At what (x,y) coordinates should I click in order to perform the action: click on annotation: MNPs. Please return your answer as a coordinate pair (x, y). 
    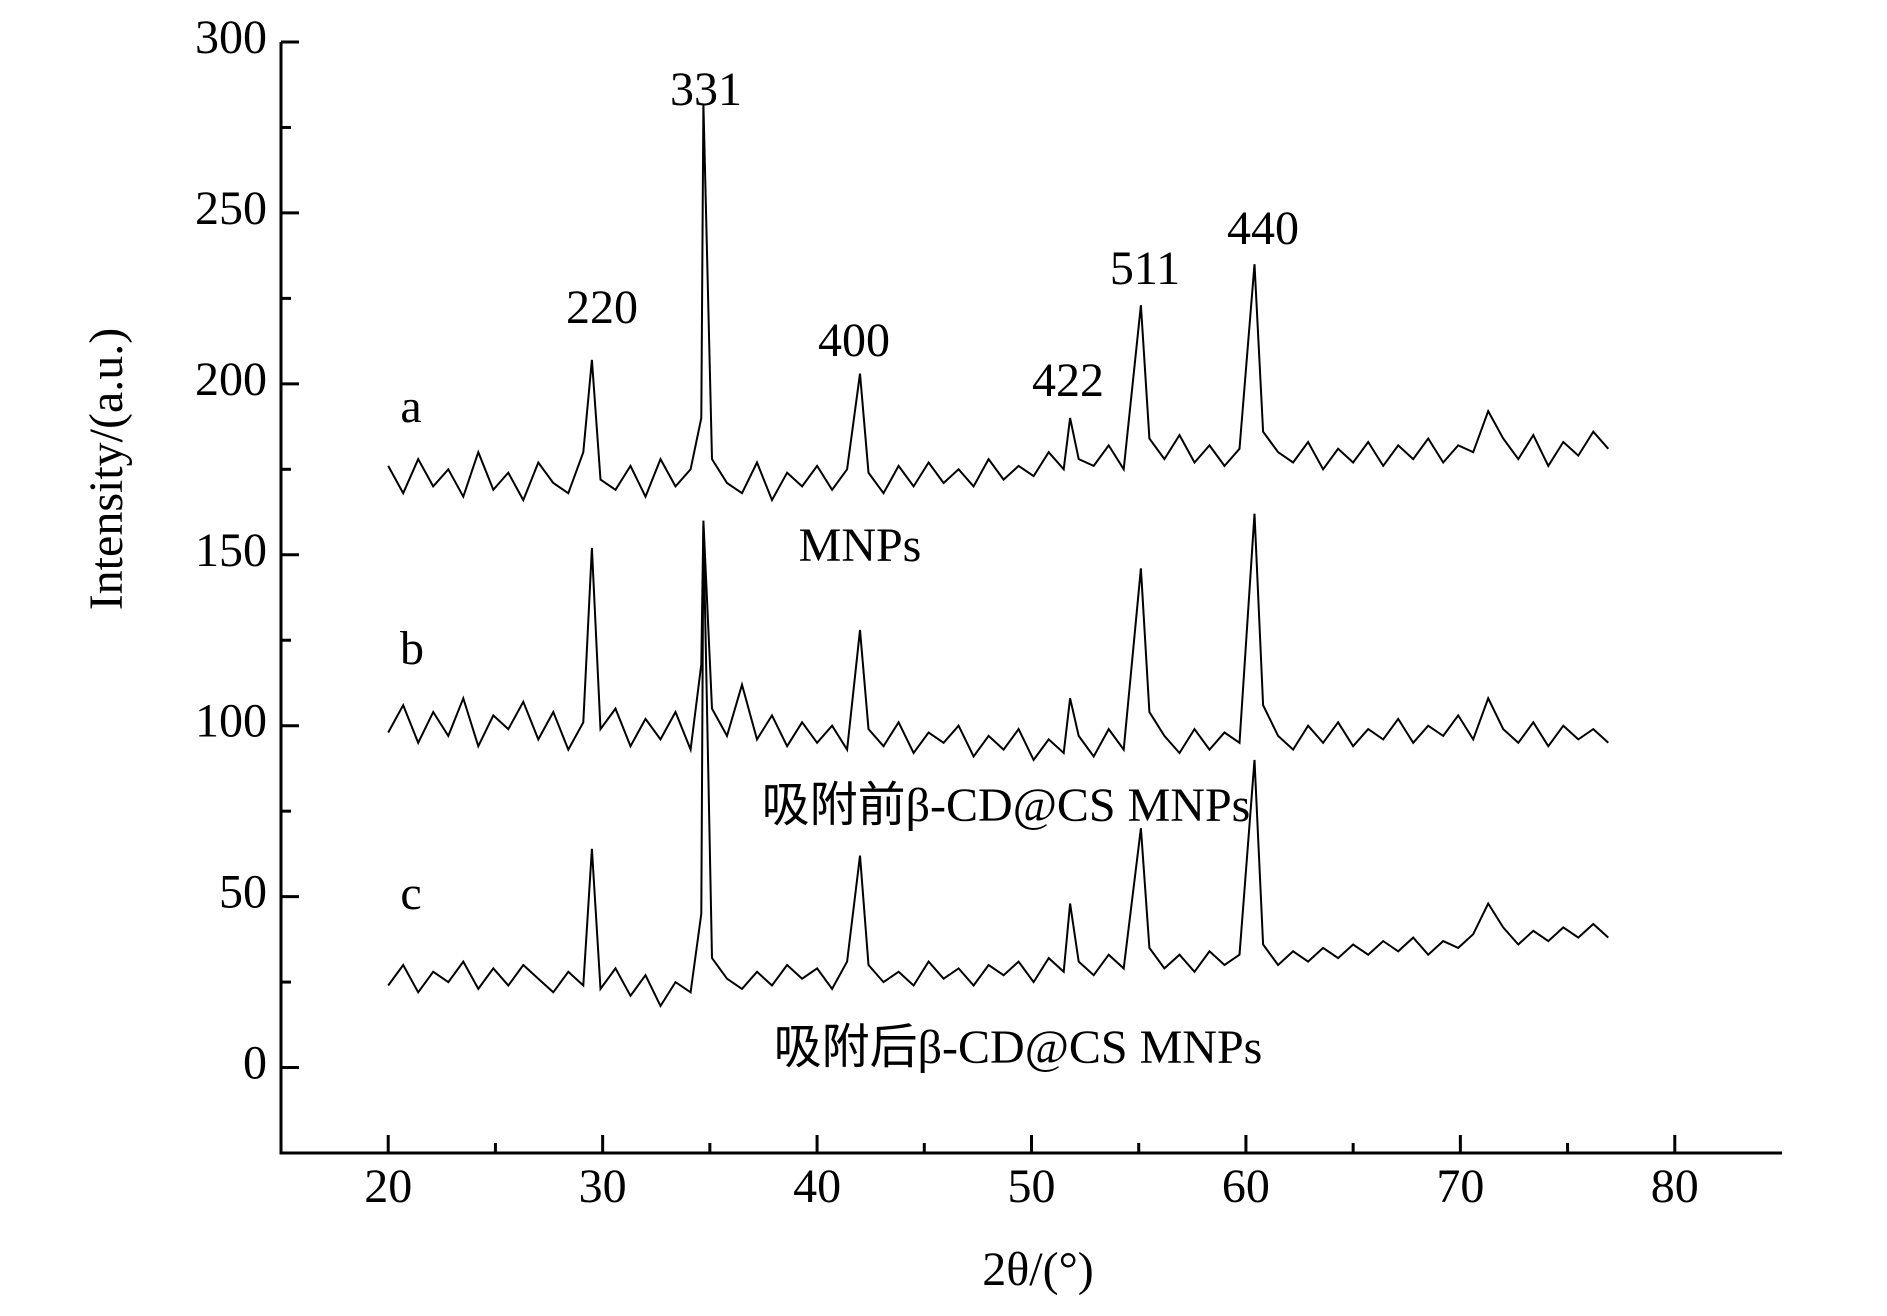
    Looking at the image, I should click on (860, 545).